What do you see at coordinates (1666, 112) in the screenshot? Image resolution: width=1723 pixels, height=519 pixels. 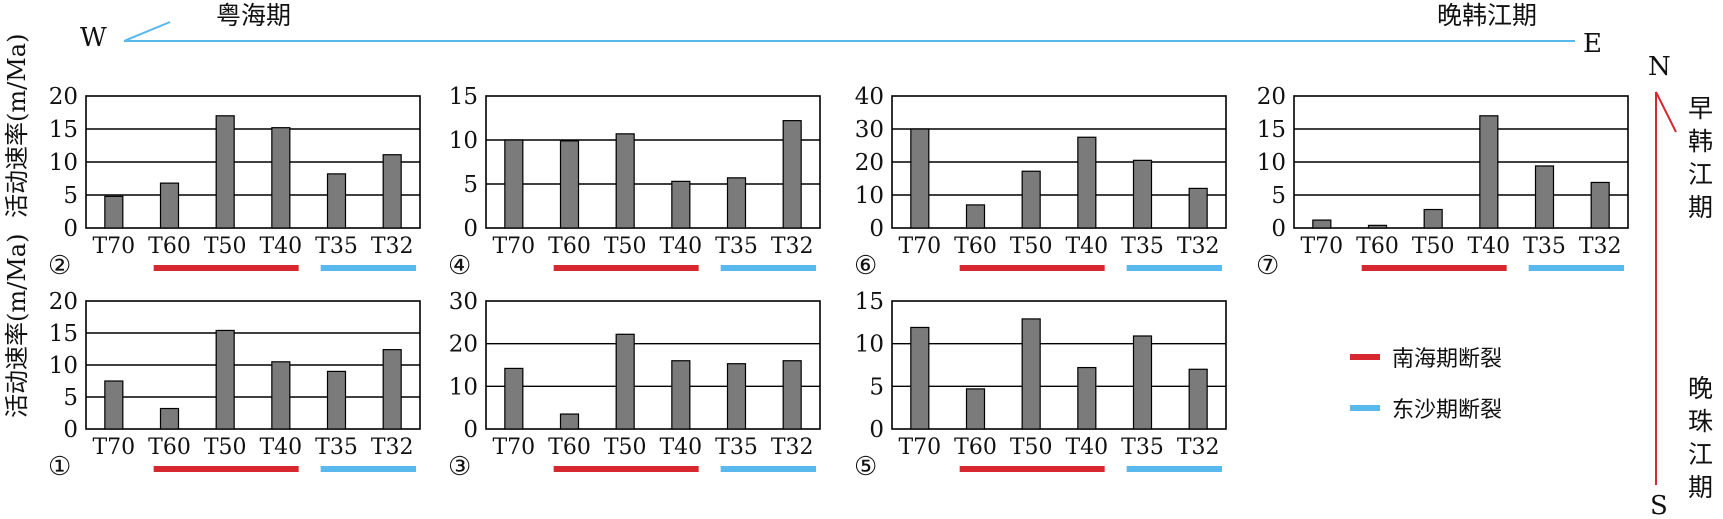 I see `ns-axis-tick` at bounding box center [1666, 112].